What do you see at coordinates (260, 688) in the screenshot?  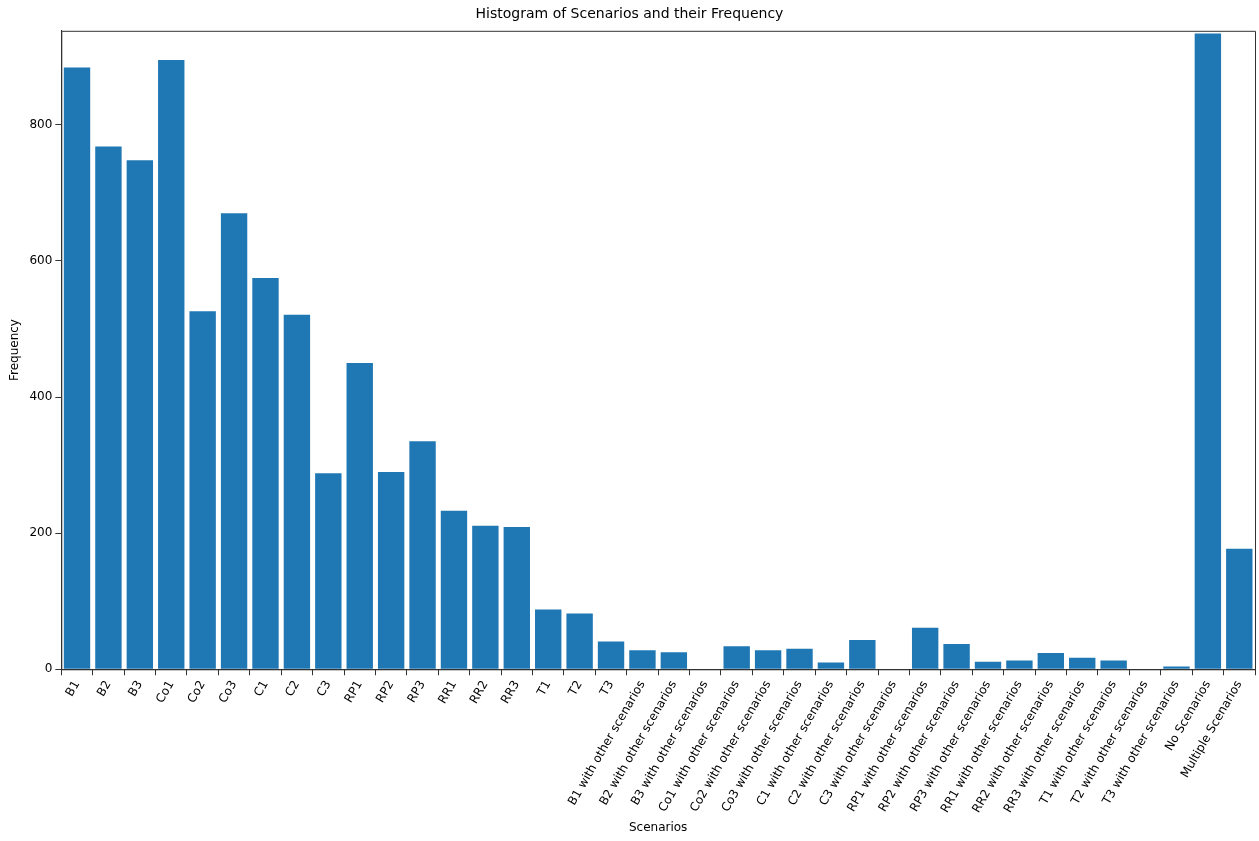 I see `x-tick-label: C1` at bounding box center [260, 688].